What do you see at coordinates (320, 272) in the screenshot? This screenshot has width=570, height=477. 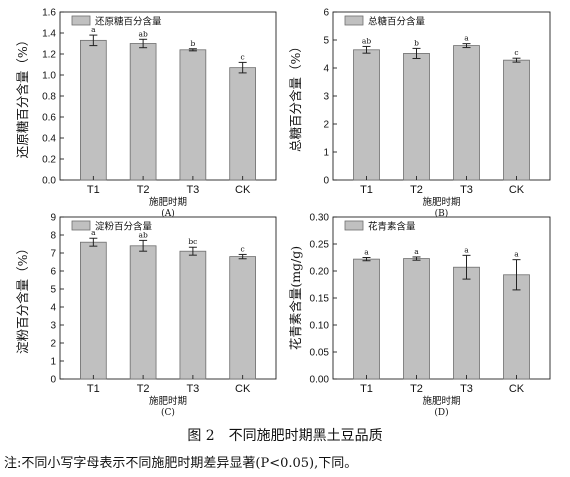 I see `y-tick-label: 0.20` at bounding box center [320, 272].